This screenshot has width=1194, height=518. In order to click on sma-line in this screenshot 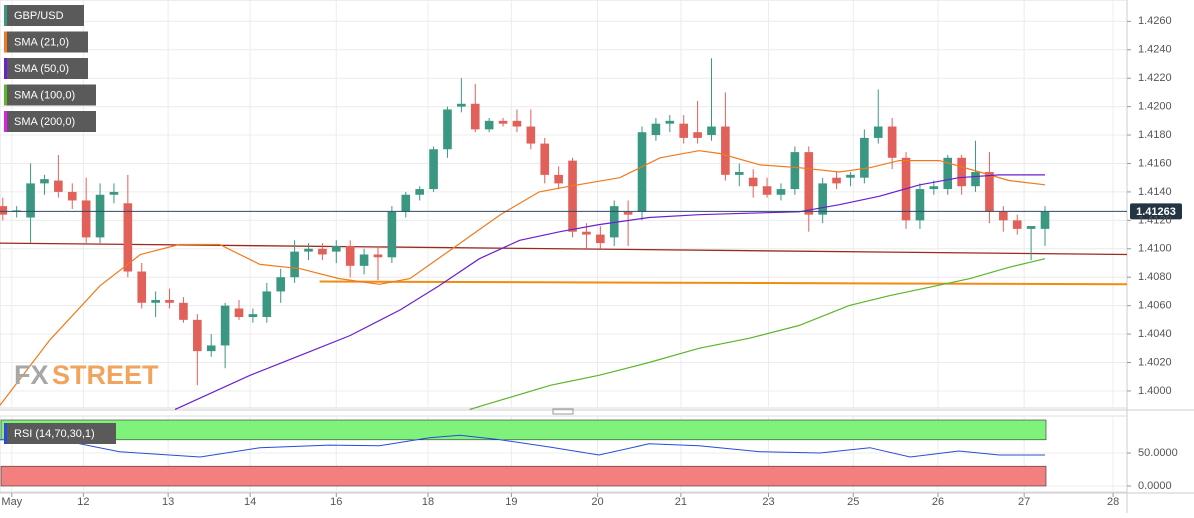, I will do `click(757, 334)`.